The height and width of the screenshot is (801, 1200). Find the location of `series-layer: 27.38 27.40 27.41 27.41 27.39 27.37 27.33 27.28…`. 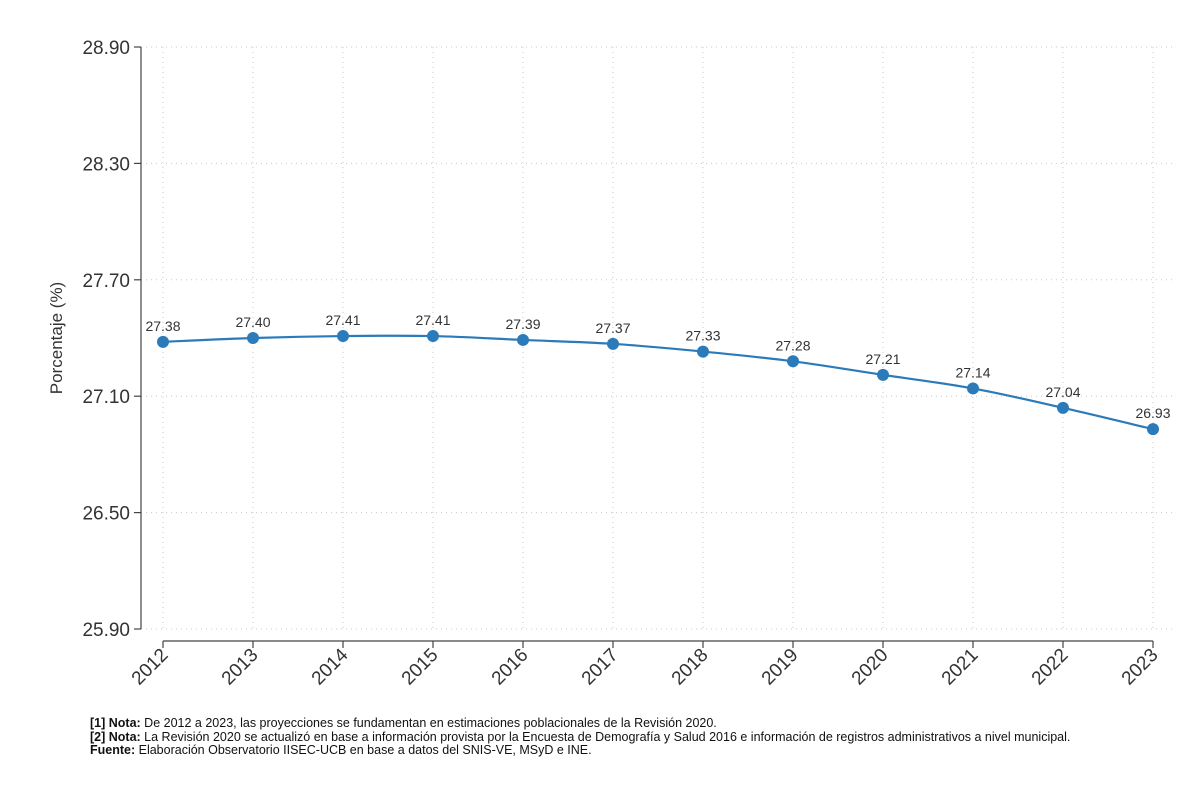

series-layer: 27.38 27.40 27.41 27.41 27.39 27.37 27.33 27.28… is located at coordinates (658, 374).